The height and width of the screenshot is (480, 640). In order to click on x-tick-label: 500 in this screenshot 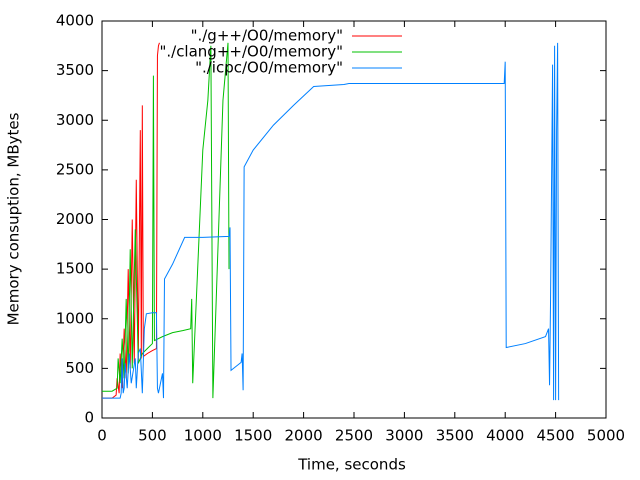, I will do `click(152, 436)`.